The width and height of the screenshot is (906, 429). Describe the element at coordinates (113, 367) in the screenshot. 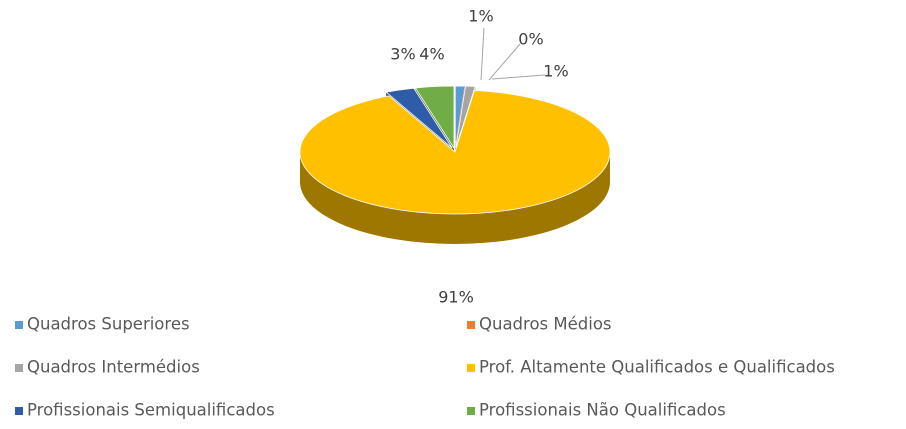

I see `legend-label: Quadros Intermédios` at that location.